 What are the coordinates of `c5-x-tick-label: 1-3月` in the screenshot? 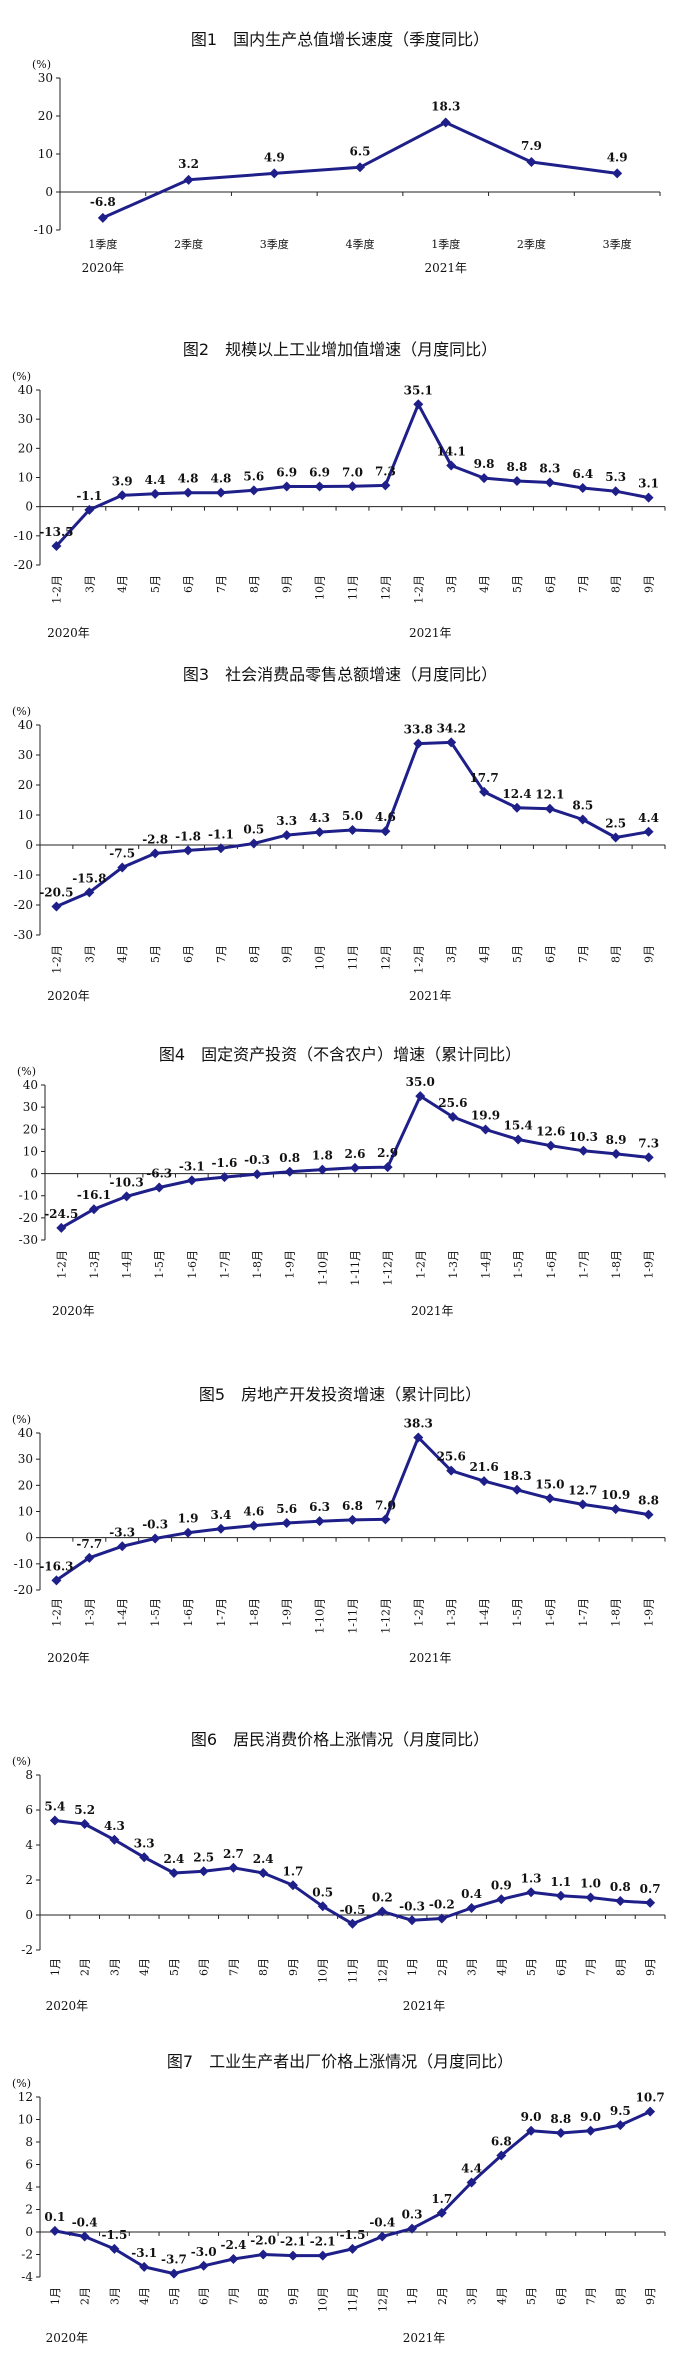 It's located at (451, 1612).